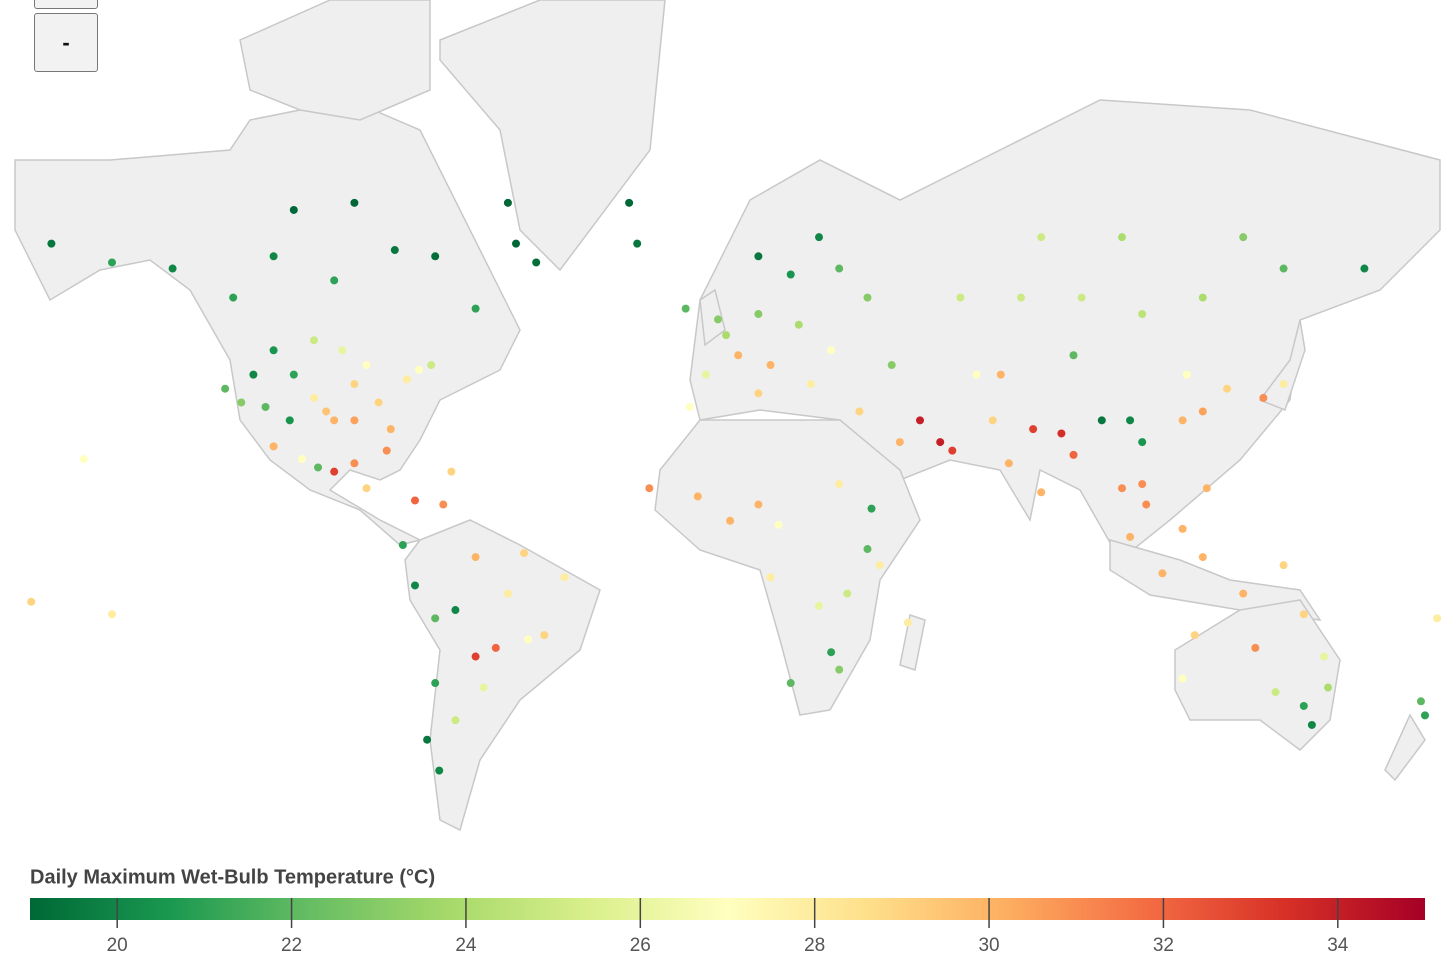 The height and width of the screenshot is (971, 1456). What do you see at coordinates (988, 945) in the screenshot?
I see `colorbar-tick-label: 30` at bounding box center [988, 945].